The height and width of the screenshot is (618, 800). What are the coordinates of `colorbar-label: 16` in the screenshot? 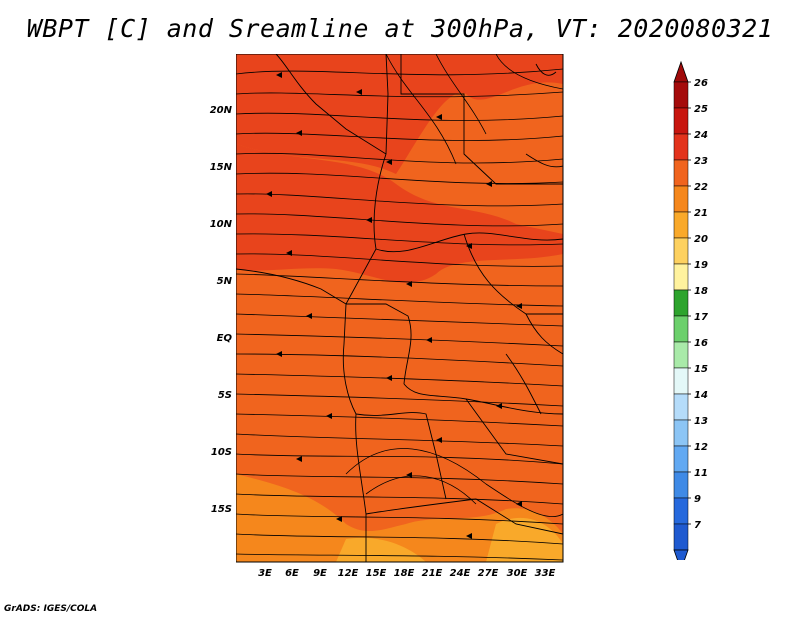 It's located at (701, 343).